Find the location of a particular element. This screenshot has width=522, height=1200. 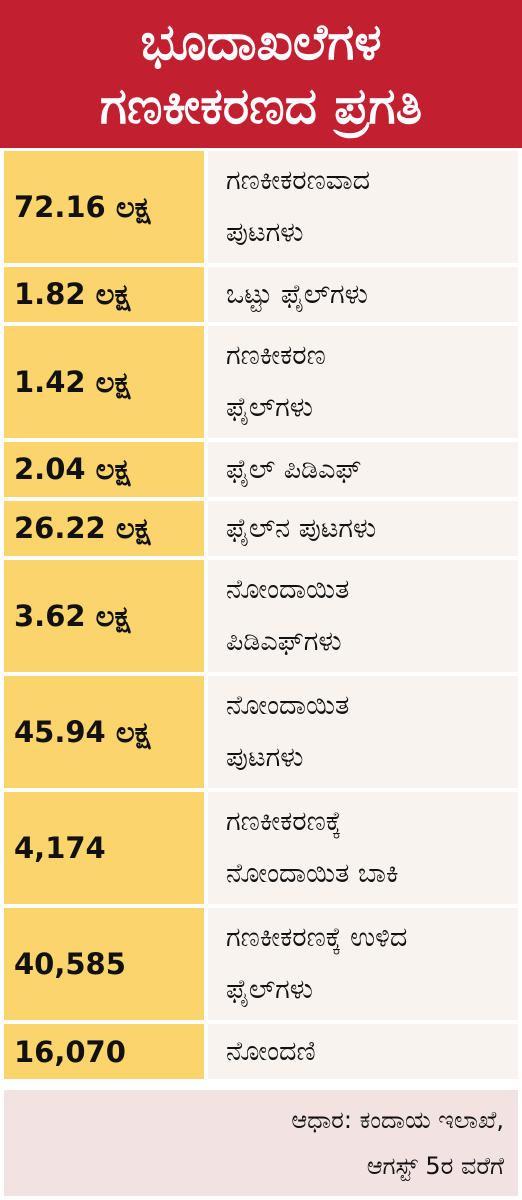

table-row: 16,070 ನೋಂದಣಿ is located at coordinates (261, 1051).